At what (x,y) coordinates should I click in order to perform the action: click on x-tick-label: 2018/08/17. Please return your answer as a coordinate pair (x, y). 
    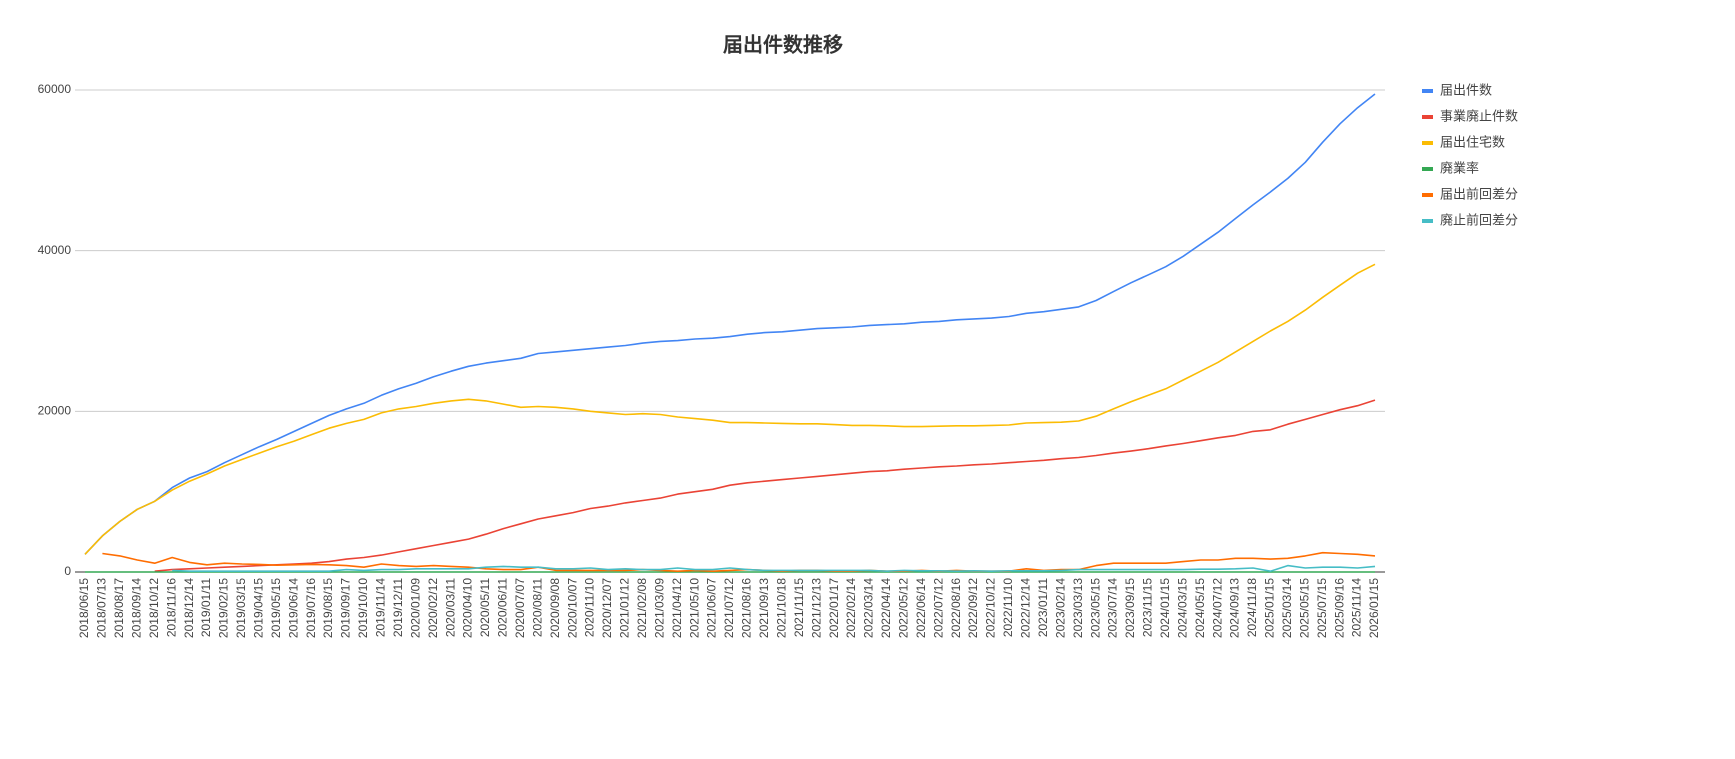
    Looking at the image, I should click on (119, 608).